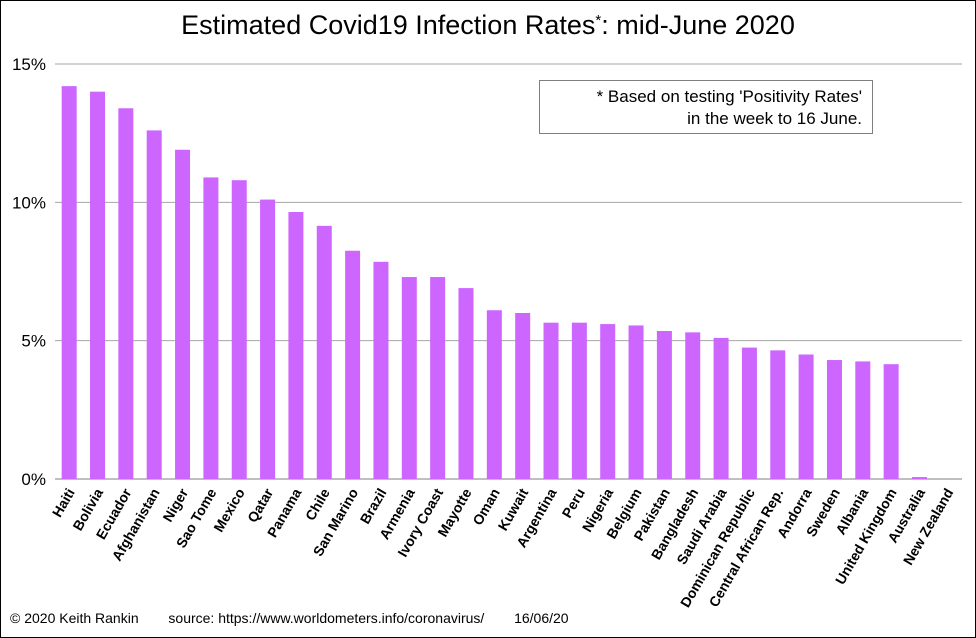 The image size is (976, 638). I want to click on y-axis-ticks: 0% 5% 10% 15%, so click(29, 272).